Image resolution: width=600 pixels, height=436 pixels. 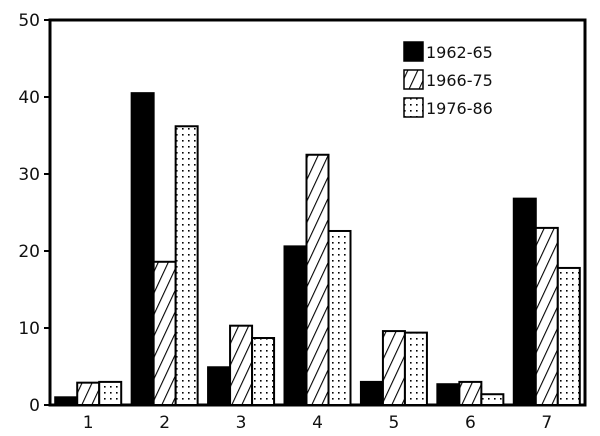 What do you see at coordinates (546, 423) in the screenshot?
I see `x-tick-label: 7` at bounding box center [546, 423].